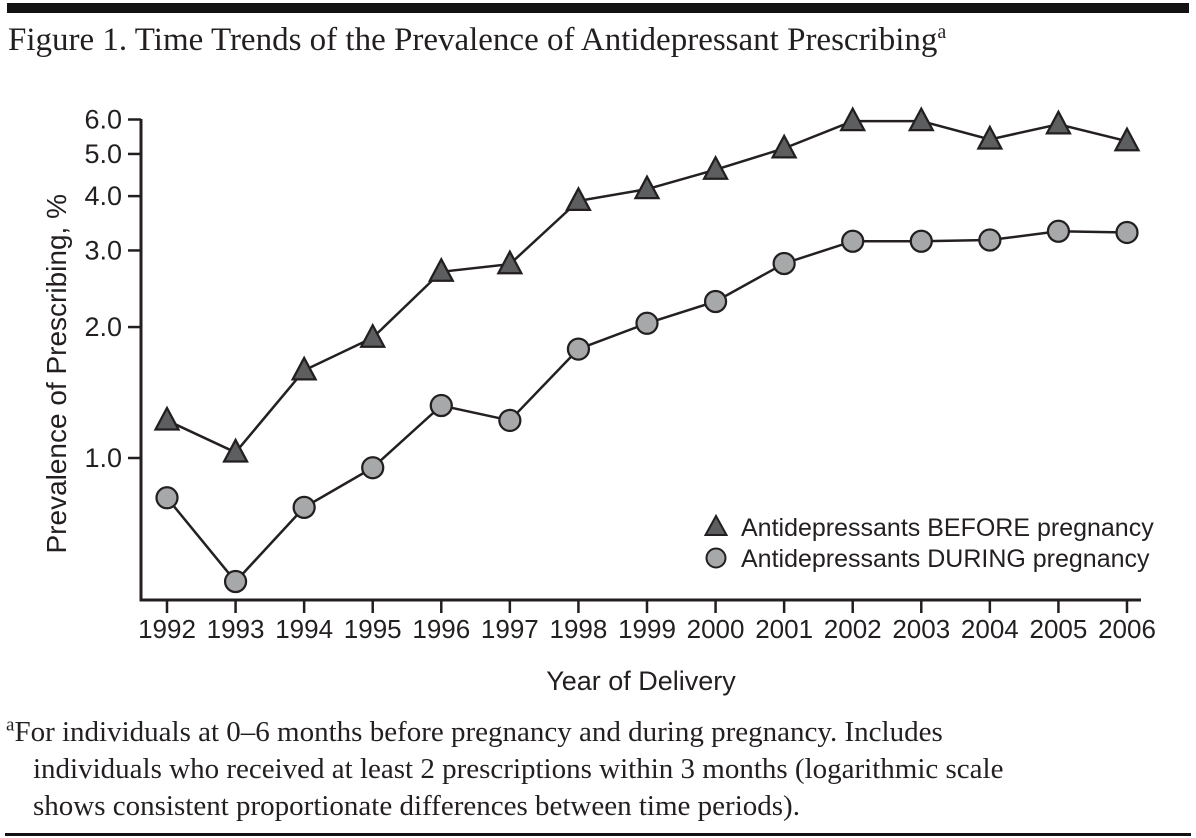 The height and width of the screenshot is (838, 1196). I want to click on x-tick-label: 2000, so click(716, 629).